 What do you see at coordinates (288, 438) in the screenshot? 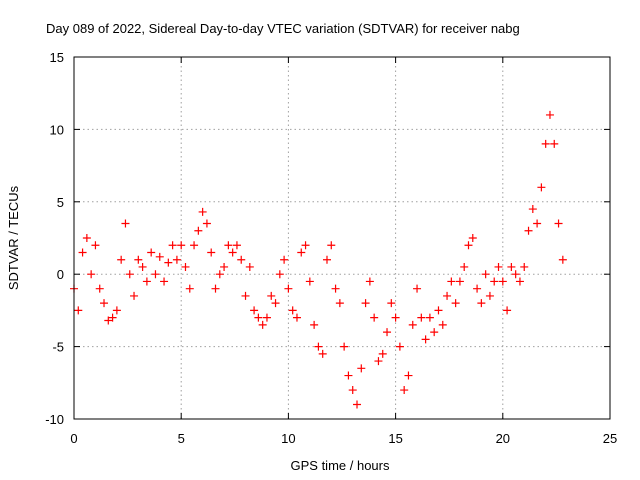
I see `x-tick-label: 10` at bounding box center [288, 438].